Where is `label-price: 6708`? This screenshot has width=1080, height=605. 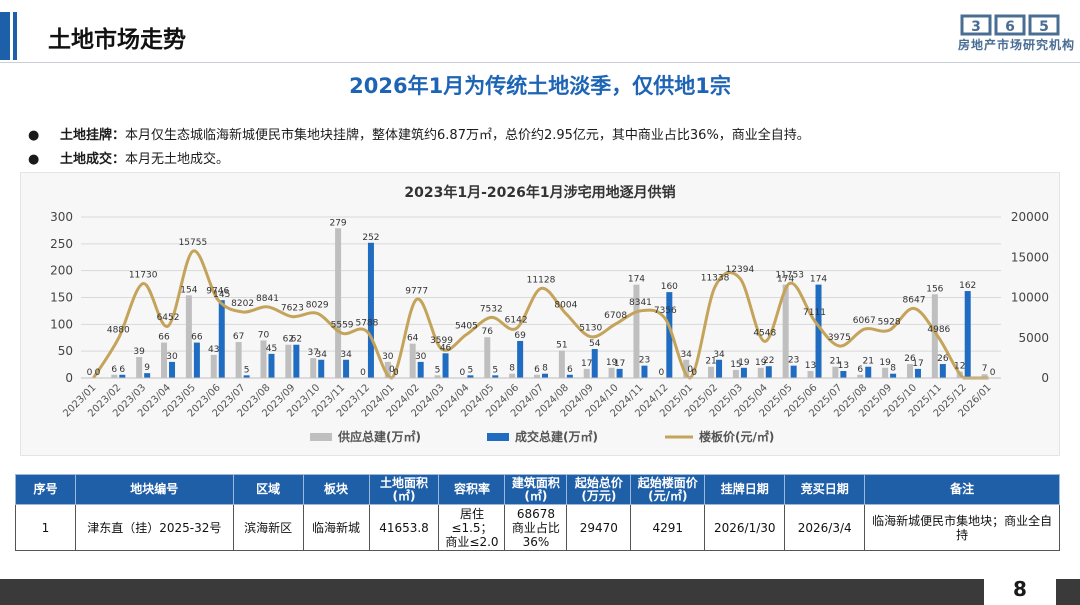 label-price: 6708 is located at coordinates (615, 316).